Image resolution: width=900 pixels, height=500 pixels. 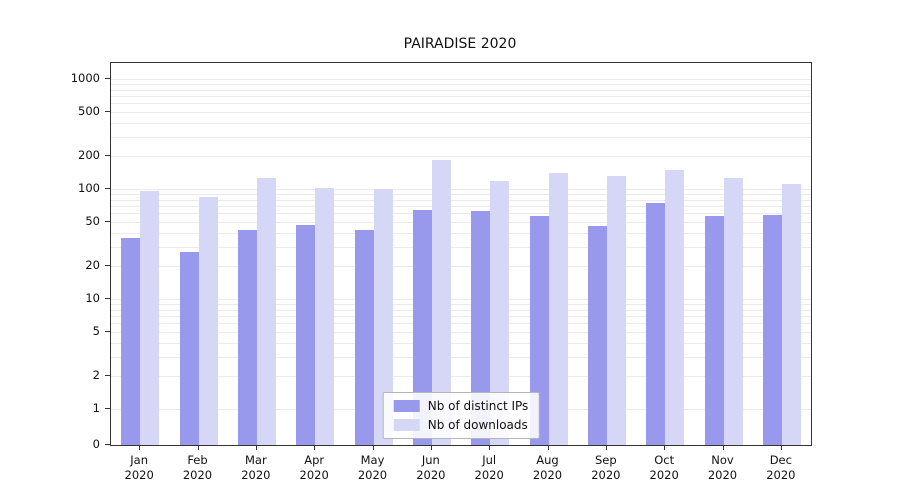 What do you see at coordinates (96, 331) in the screenshot?
I see `y-tick-label-5: 5` at bounding box center [96, 331].